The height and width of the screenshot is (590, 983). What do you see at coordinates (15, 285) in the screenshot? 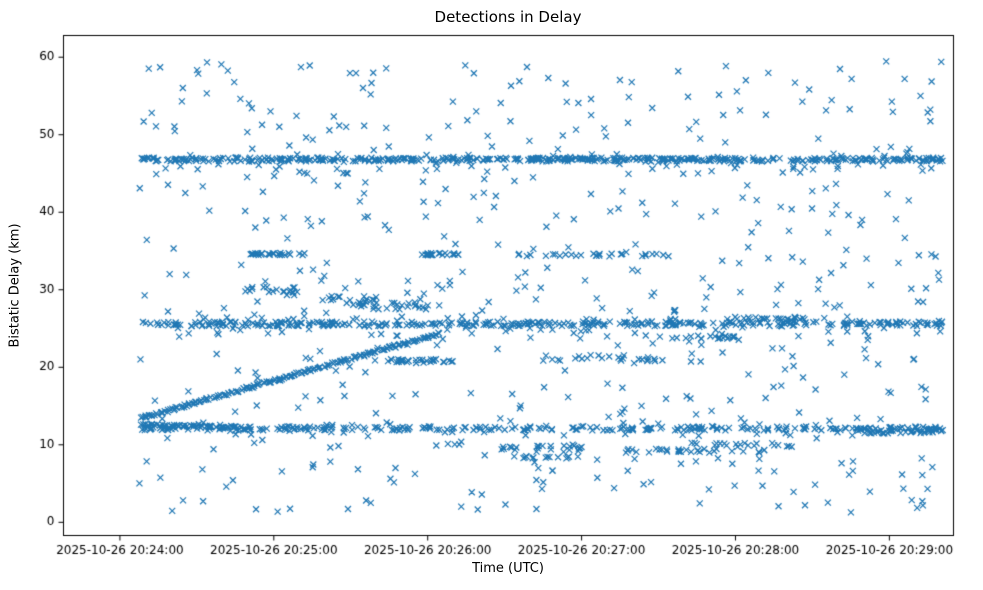
I see `y-axis-label: Bistatic Delay (km)` at bounding box center [15, 285].